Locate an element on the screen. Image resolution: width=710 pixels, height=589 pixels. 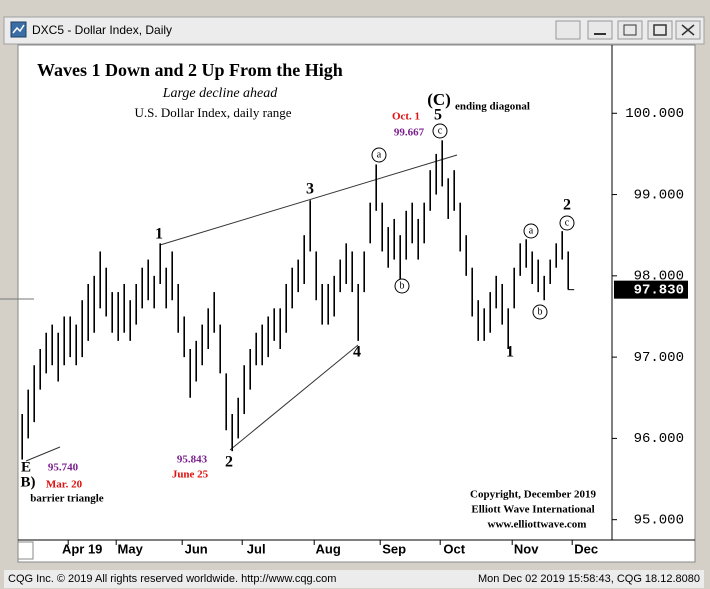
y-tick-label: 99.000 is located at coordinates (659, 195).